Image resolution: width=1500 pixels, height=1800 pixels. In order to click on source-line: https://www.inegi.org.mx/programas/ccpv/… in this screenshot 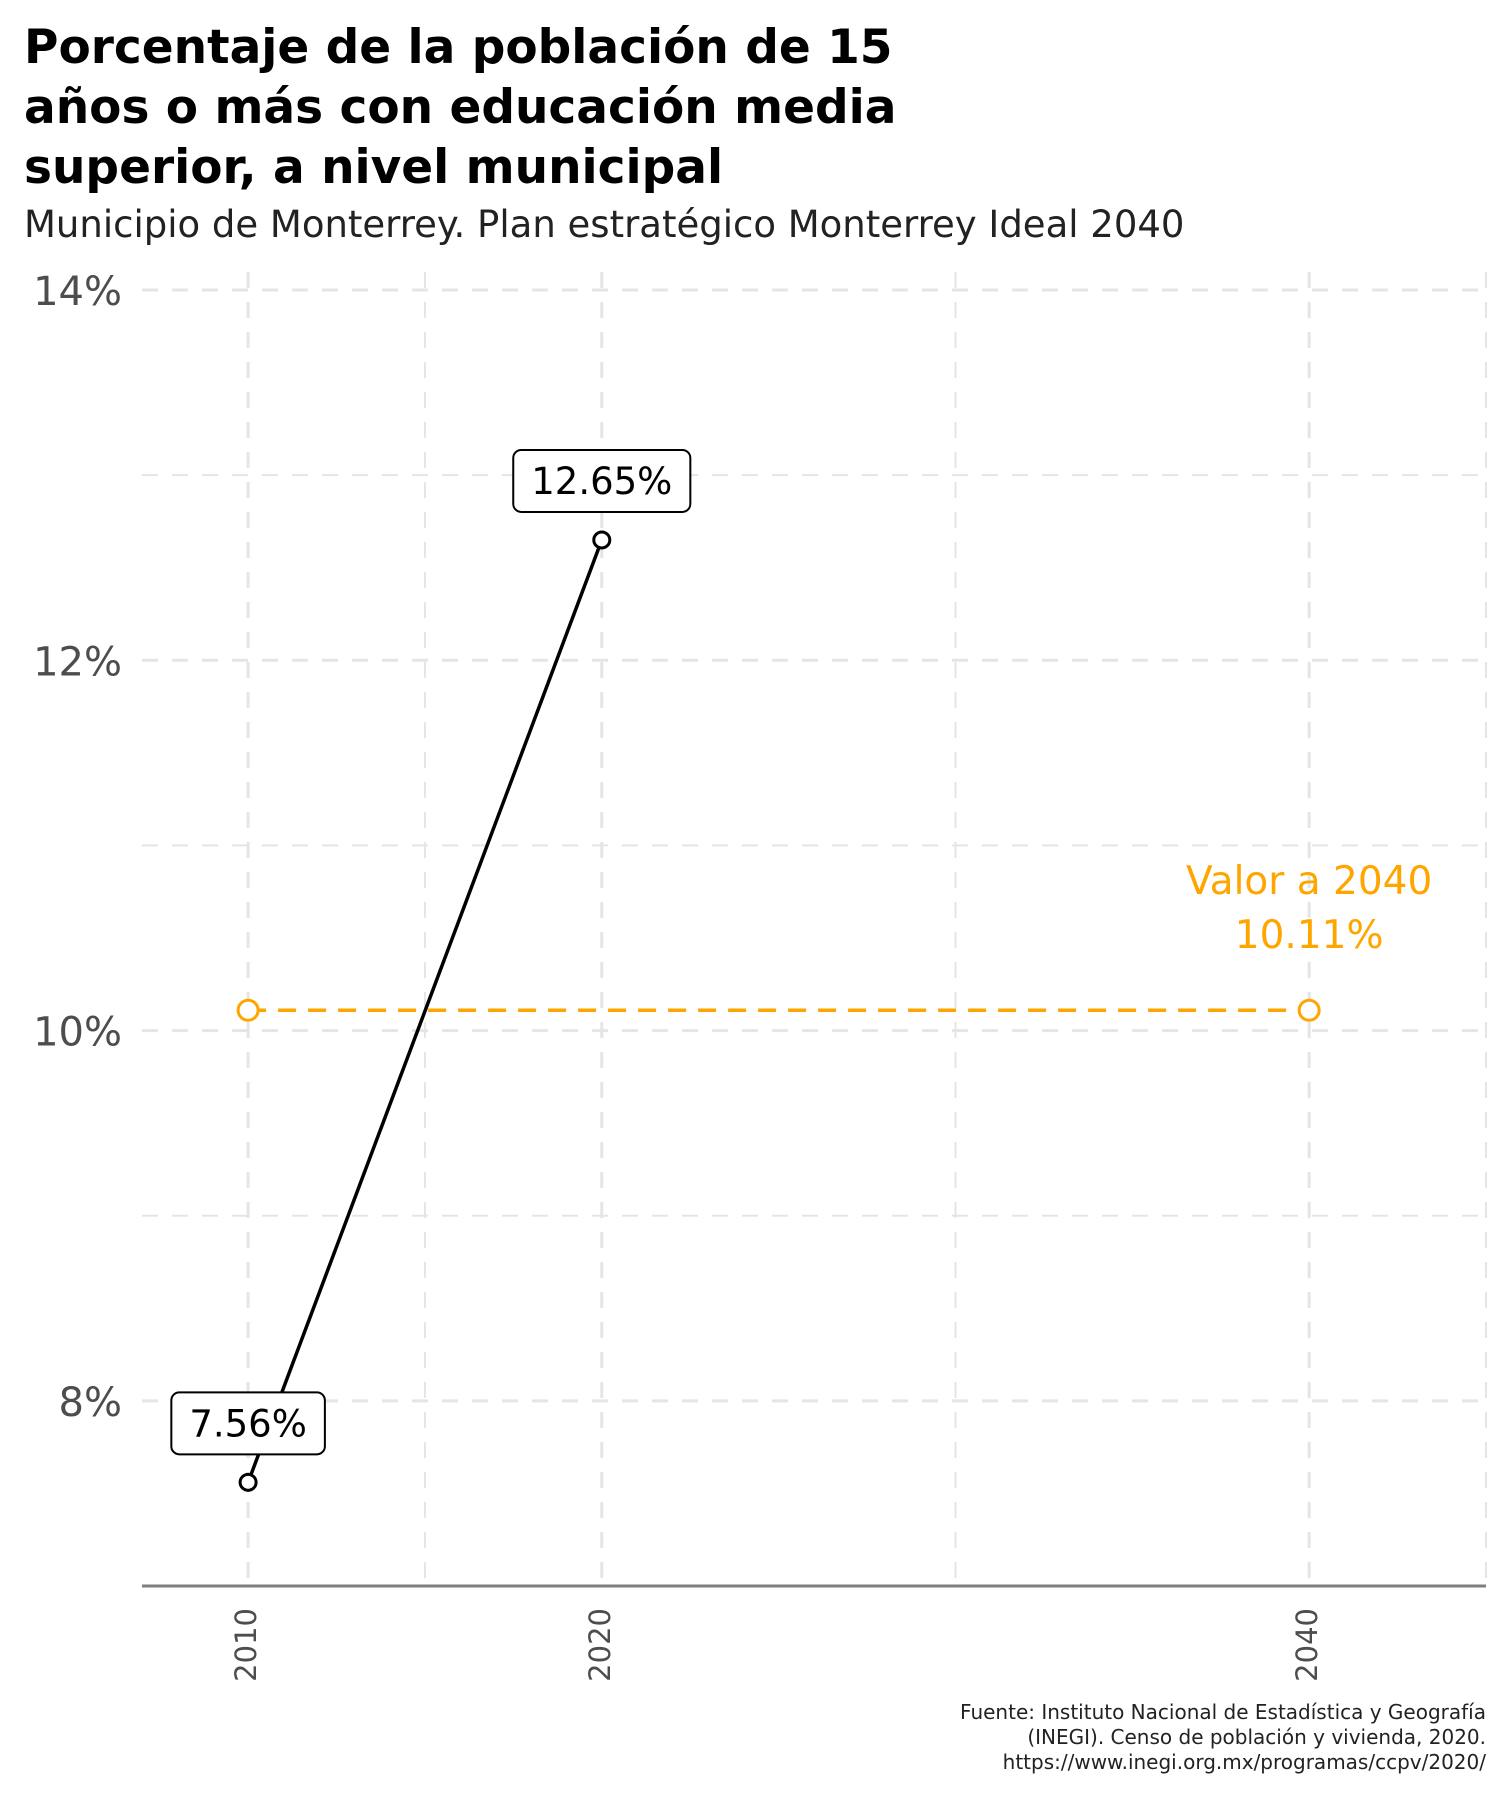, I will do `click(1244, 1762)`.